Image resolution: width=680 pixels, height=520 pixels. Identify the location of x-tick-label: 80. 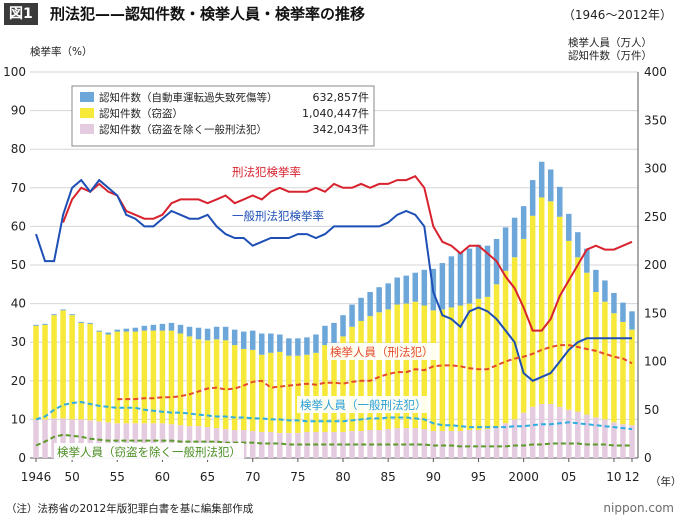
(342, 477).